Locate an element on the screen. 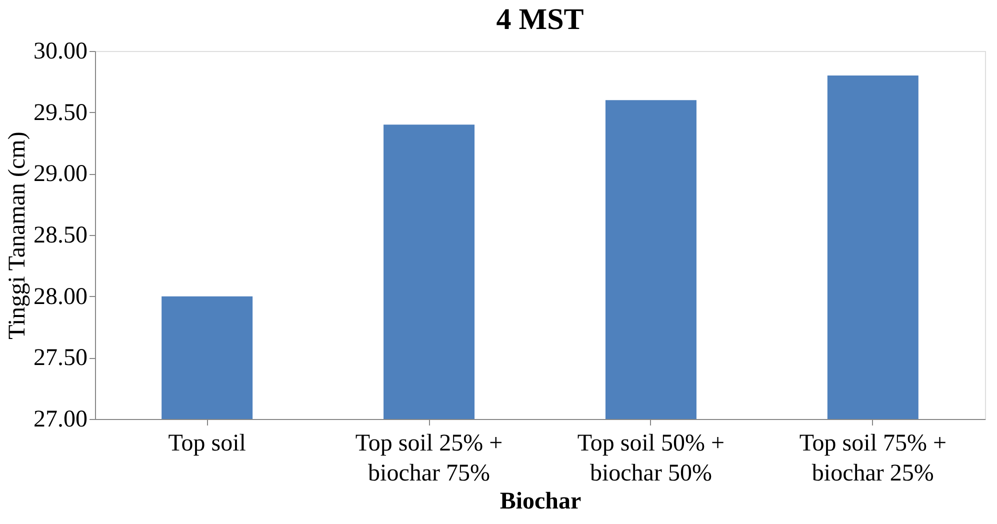 The height and width of the screenshot is (524, 997). x-tick-label: Top soil 75% + biochar 25% is located at coordinates (873, 458).